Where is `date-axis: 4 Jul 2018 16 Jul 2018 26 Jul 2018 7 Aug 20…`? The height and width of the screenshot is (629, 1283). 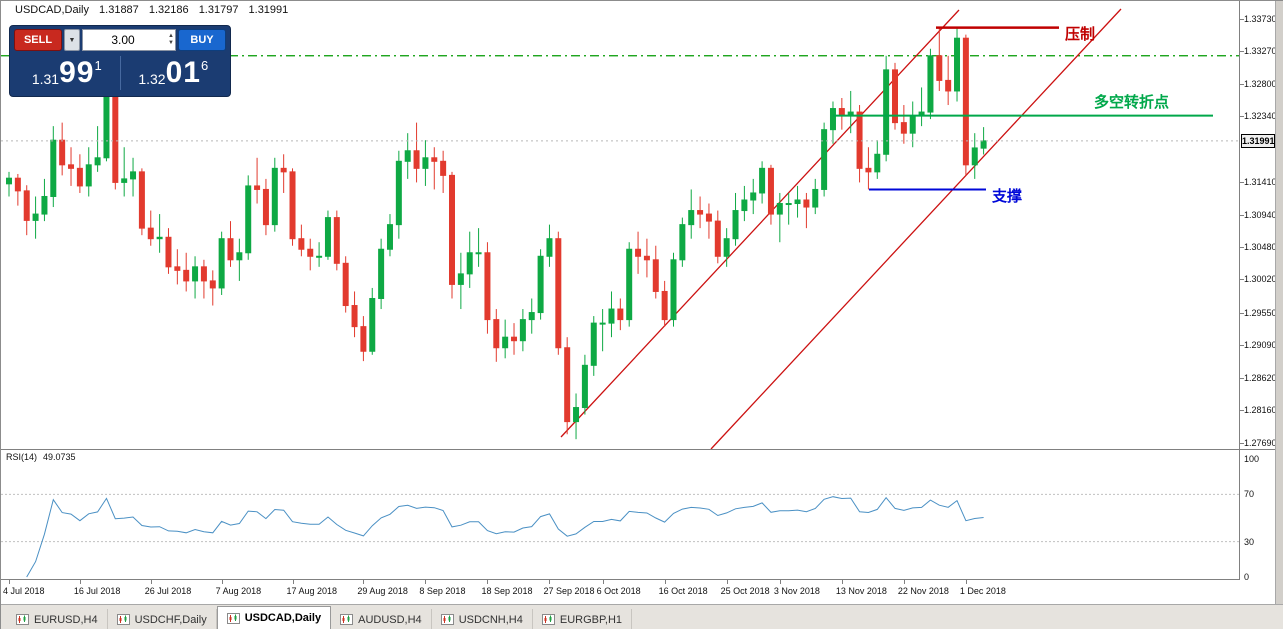
date-axis: 4 Jul 2018 16 Jul 2018 26 Jul 2018 7 Aug 20… is located at coordinates (620, 591).